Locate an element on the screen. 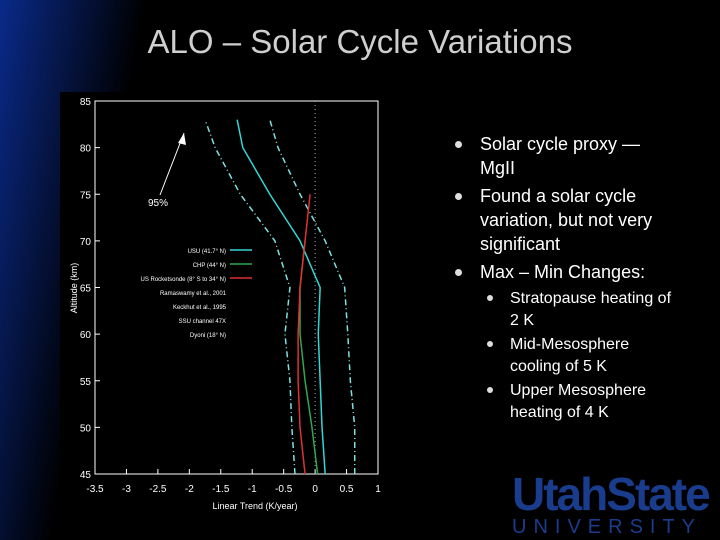 Image resolution: width=720 pixels, height=540 pixels. arrow-head is located at coordinates (182, 139).